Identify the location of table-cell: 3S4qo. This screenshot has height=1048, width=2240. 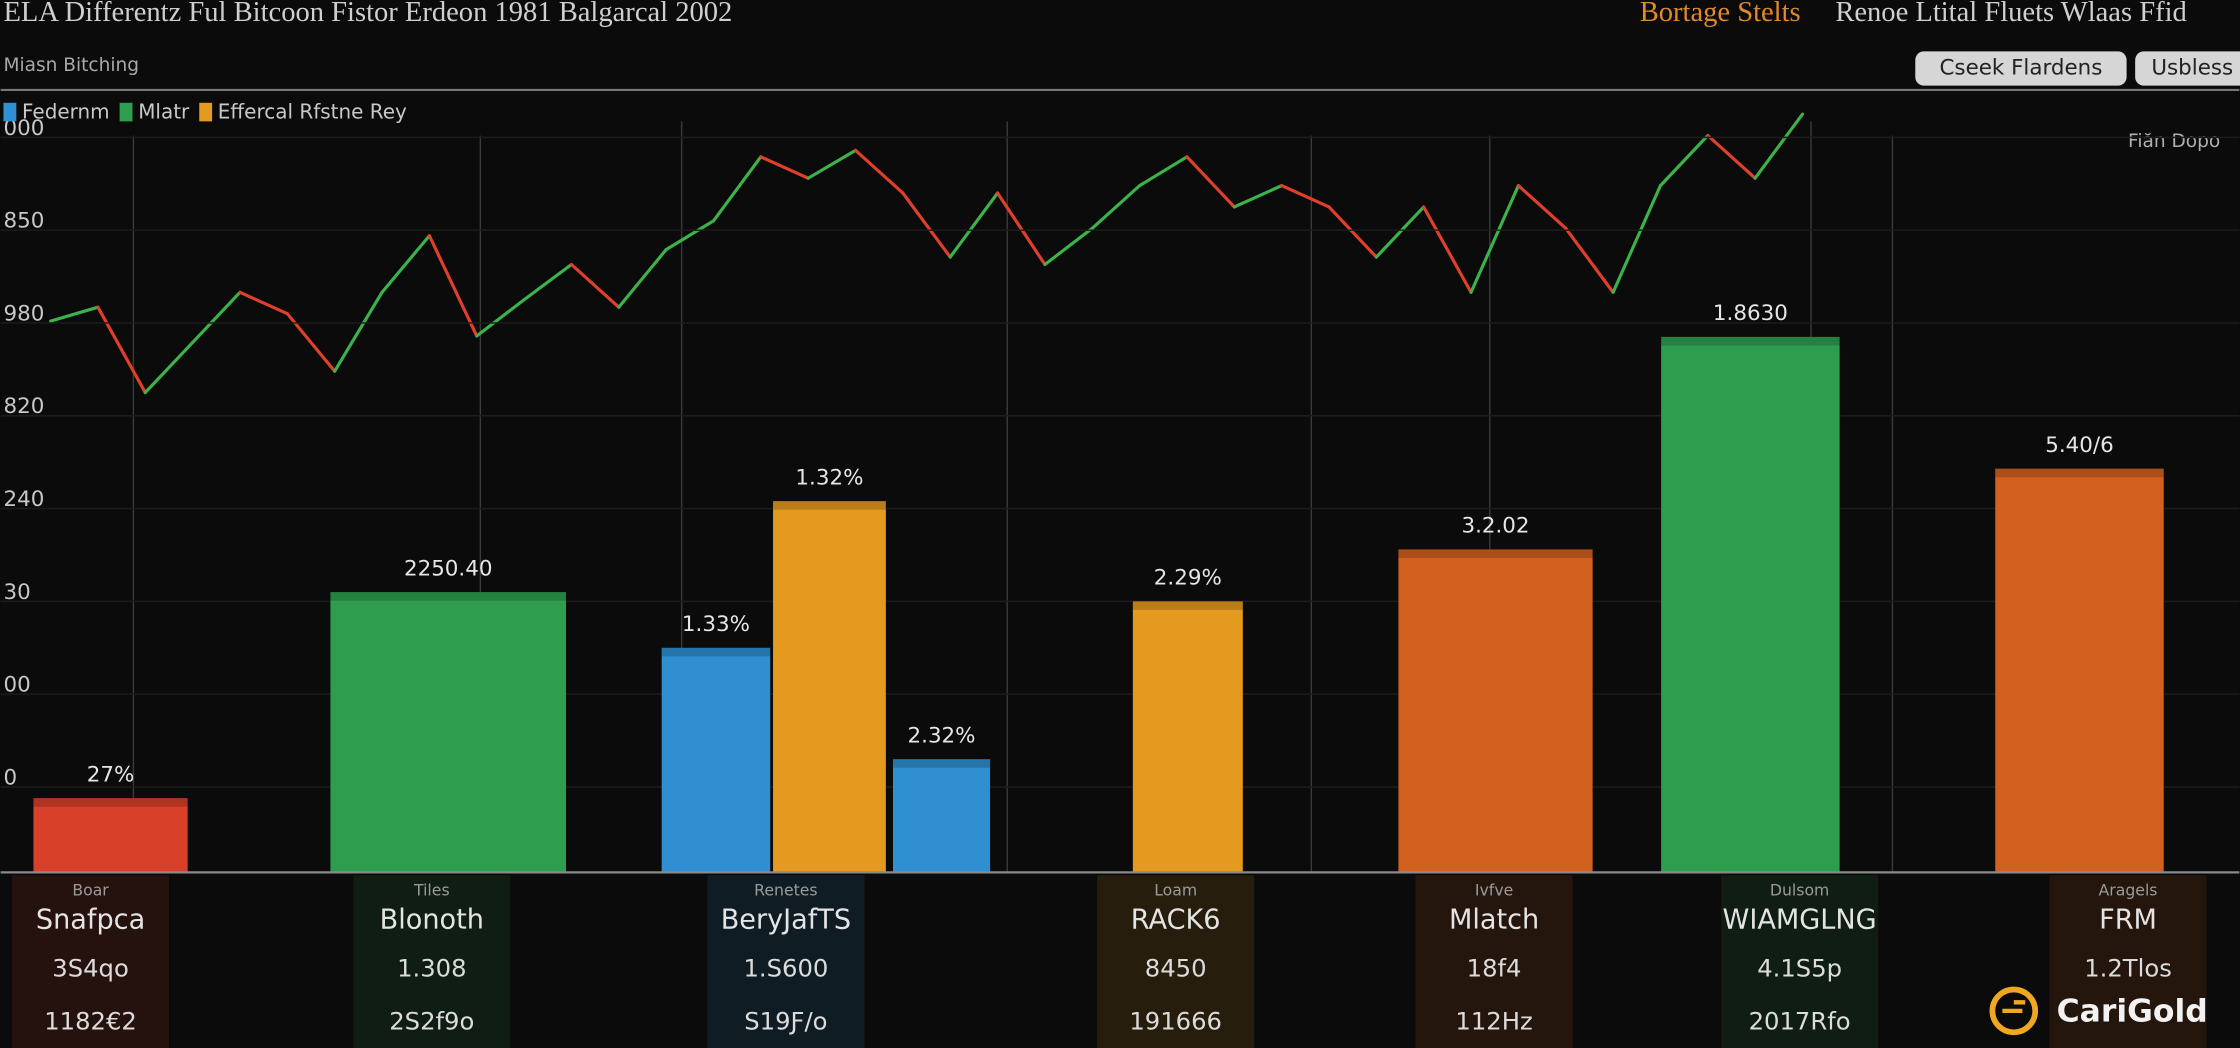
(90, 967).